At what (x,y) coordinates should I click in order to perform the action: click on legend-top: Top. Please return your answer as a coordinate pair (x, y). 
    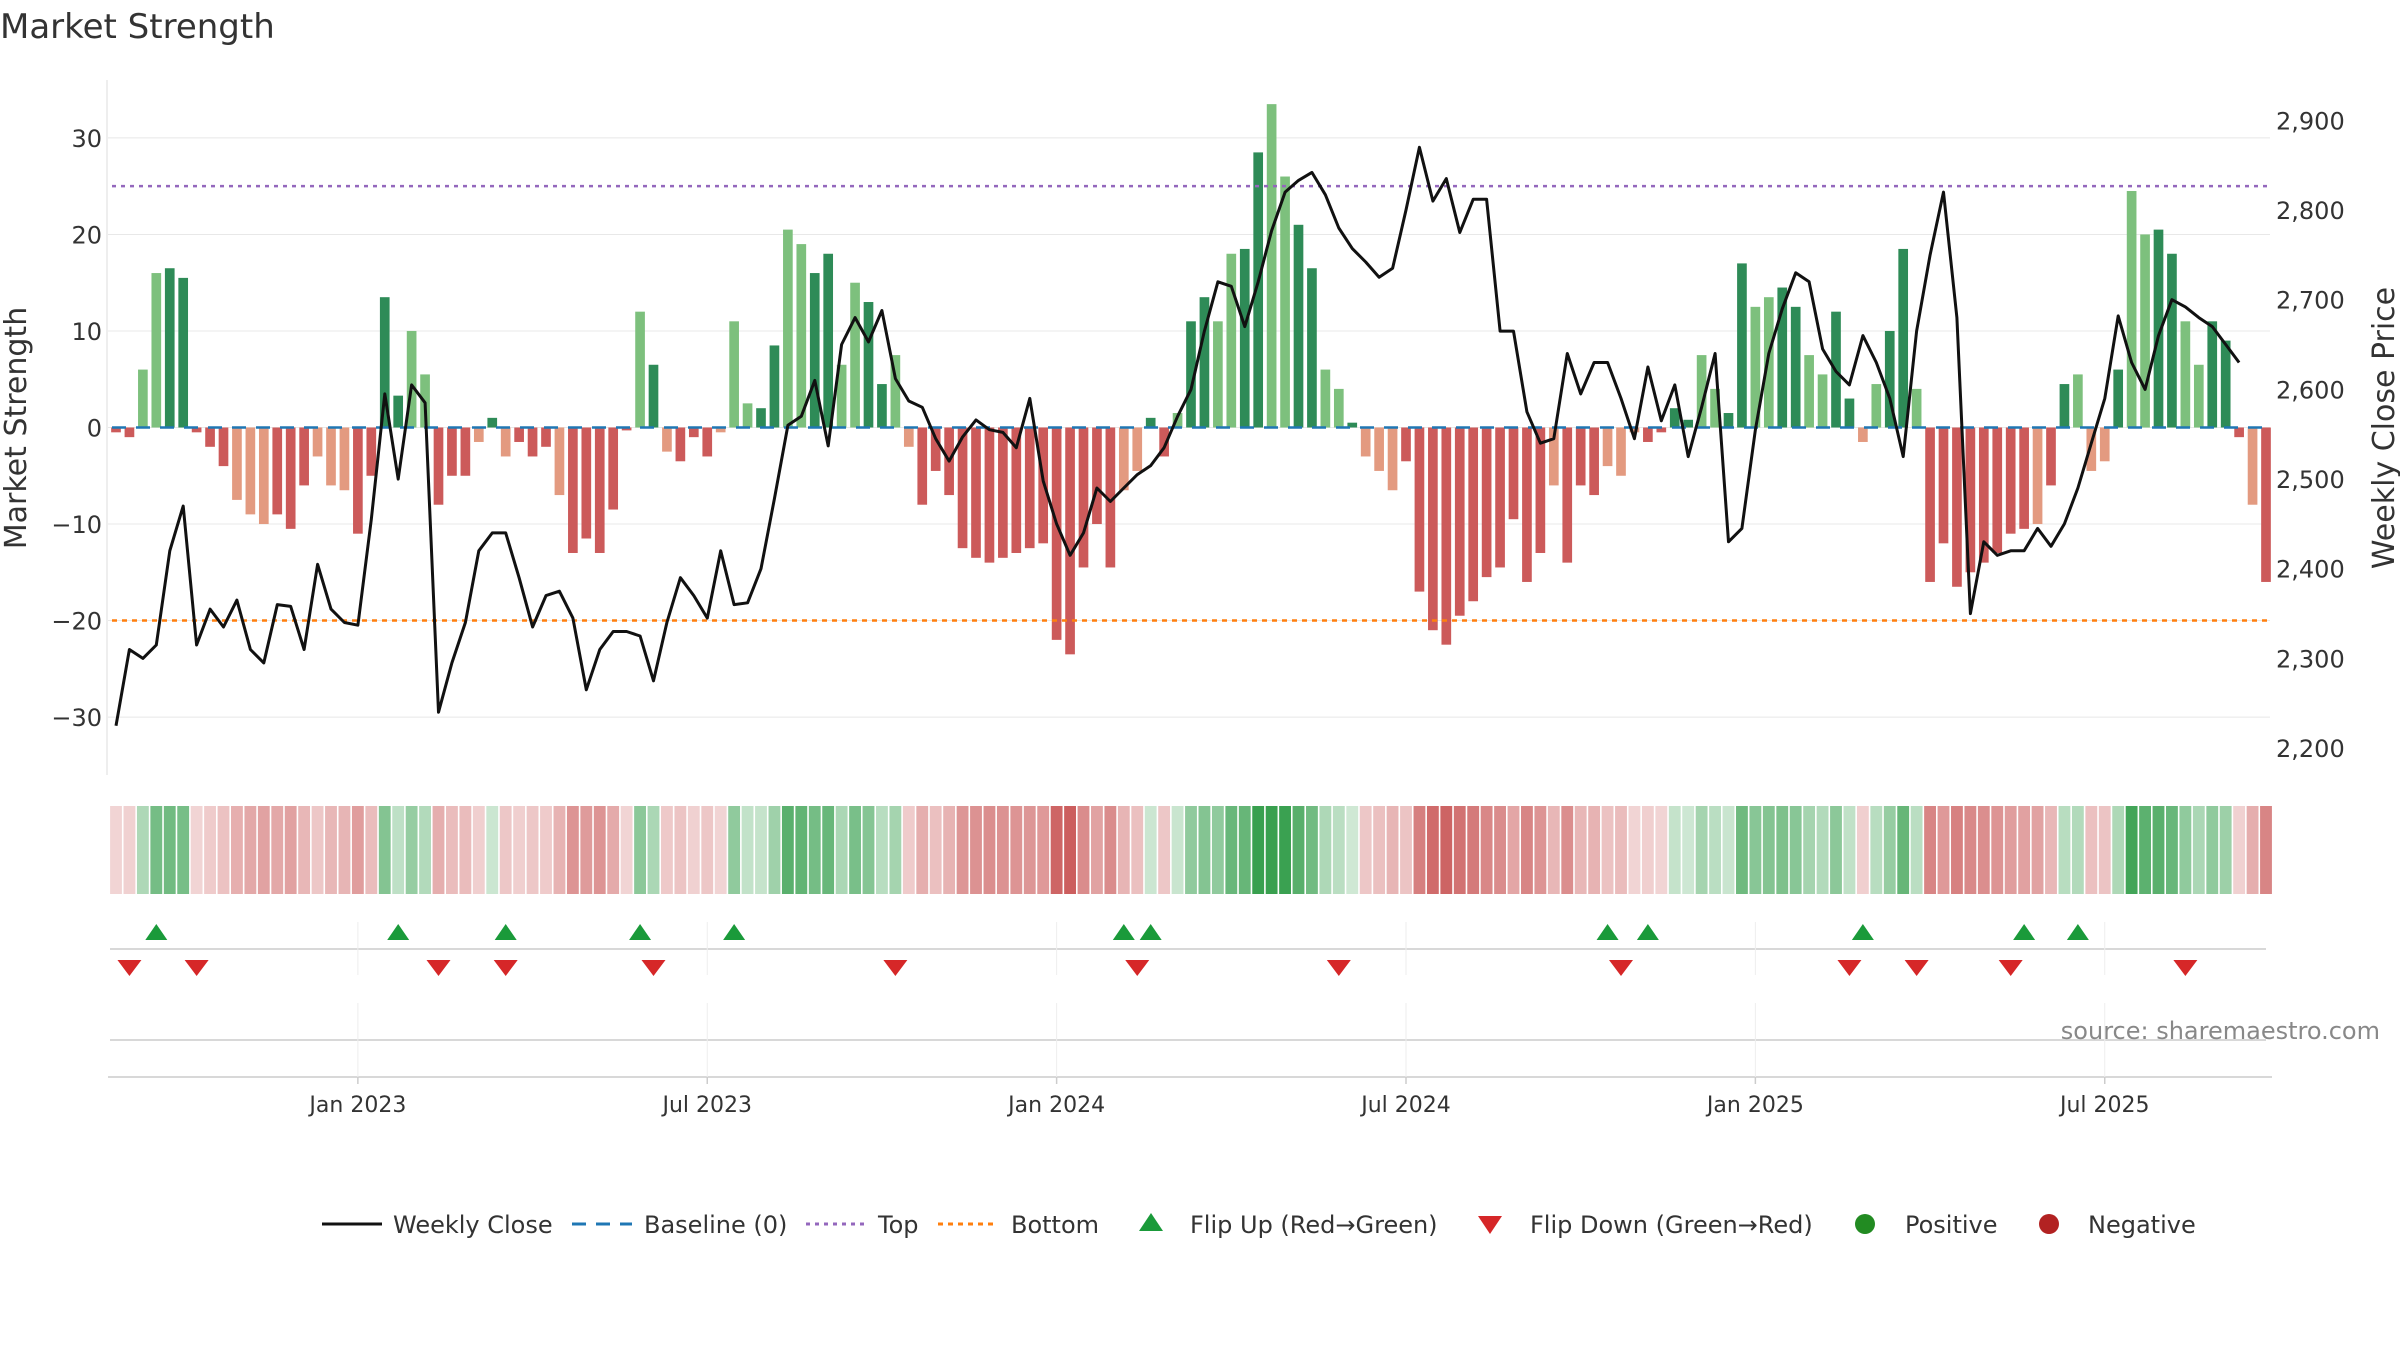
    Looking at the image, I should click on (898, 1225).